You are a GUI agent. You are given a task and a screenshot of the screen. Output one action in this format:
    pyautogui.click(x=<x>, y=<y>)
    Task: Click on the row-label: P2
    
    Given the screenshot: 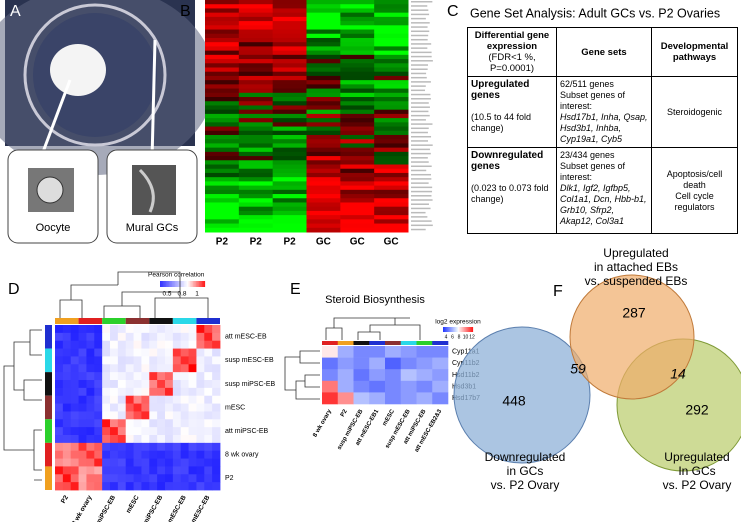 What is the action you would take?
    pyautogui.click(x=229, y=478)
    